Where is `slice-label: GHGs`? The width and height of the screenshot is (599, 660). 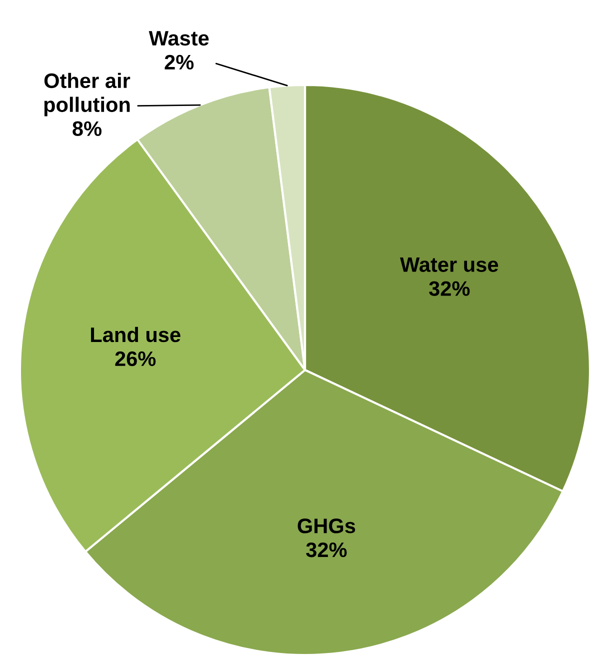
slice-label: GHGs is located at coordinates (327, 526).